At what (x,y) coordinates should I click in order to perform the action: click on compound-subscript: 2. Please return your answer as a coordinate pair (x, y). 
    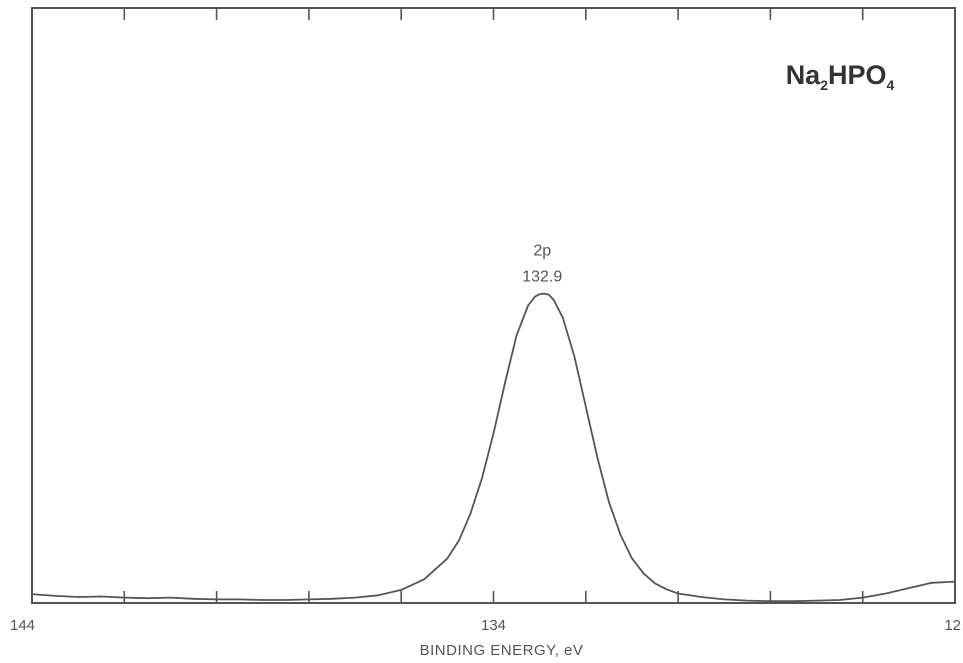
    Looking at the image, I should click on (824, 85).